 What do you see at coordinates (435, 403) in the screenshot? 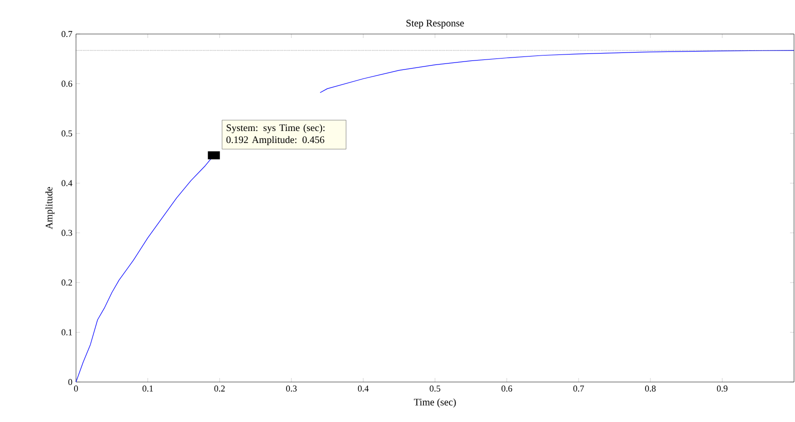
I see `x-axis-title: Time (sec)` at bounding box center [435, 403].